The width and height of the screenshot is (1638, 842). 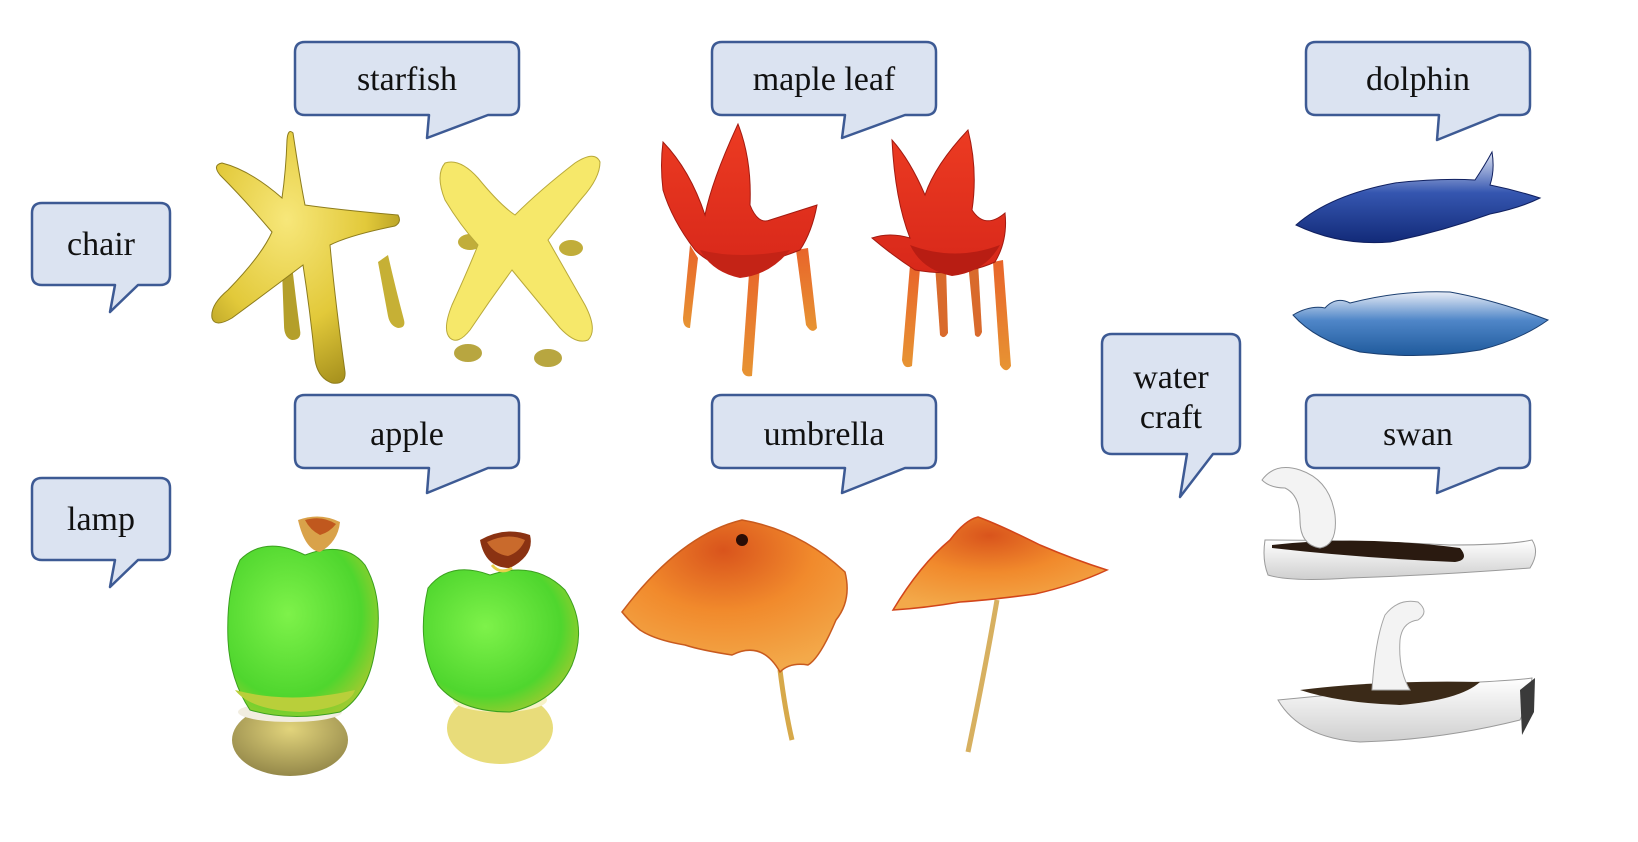 I want to click on concept-bubble-starfish: starfish, so click(x=407, y=90).